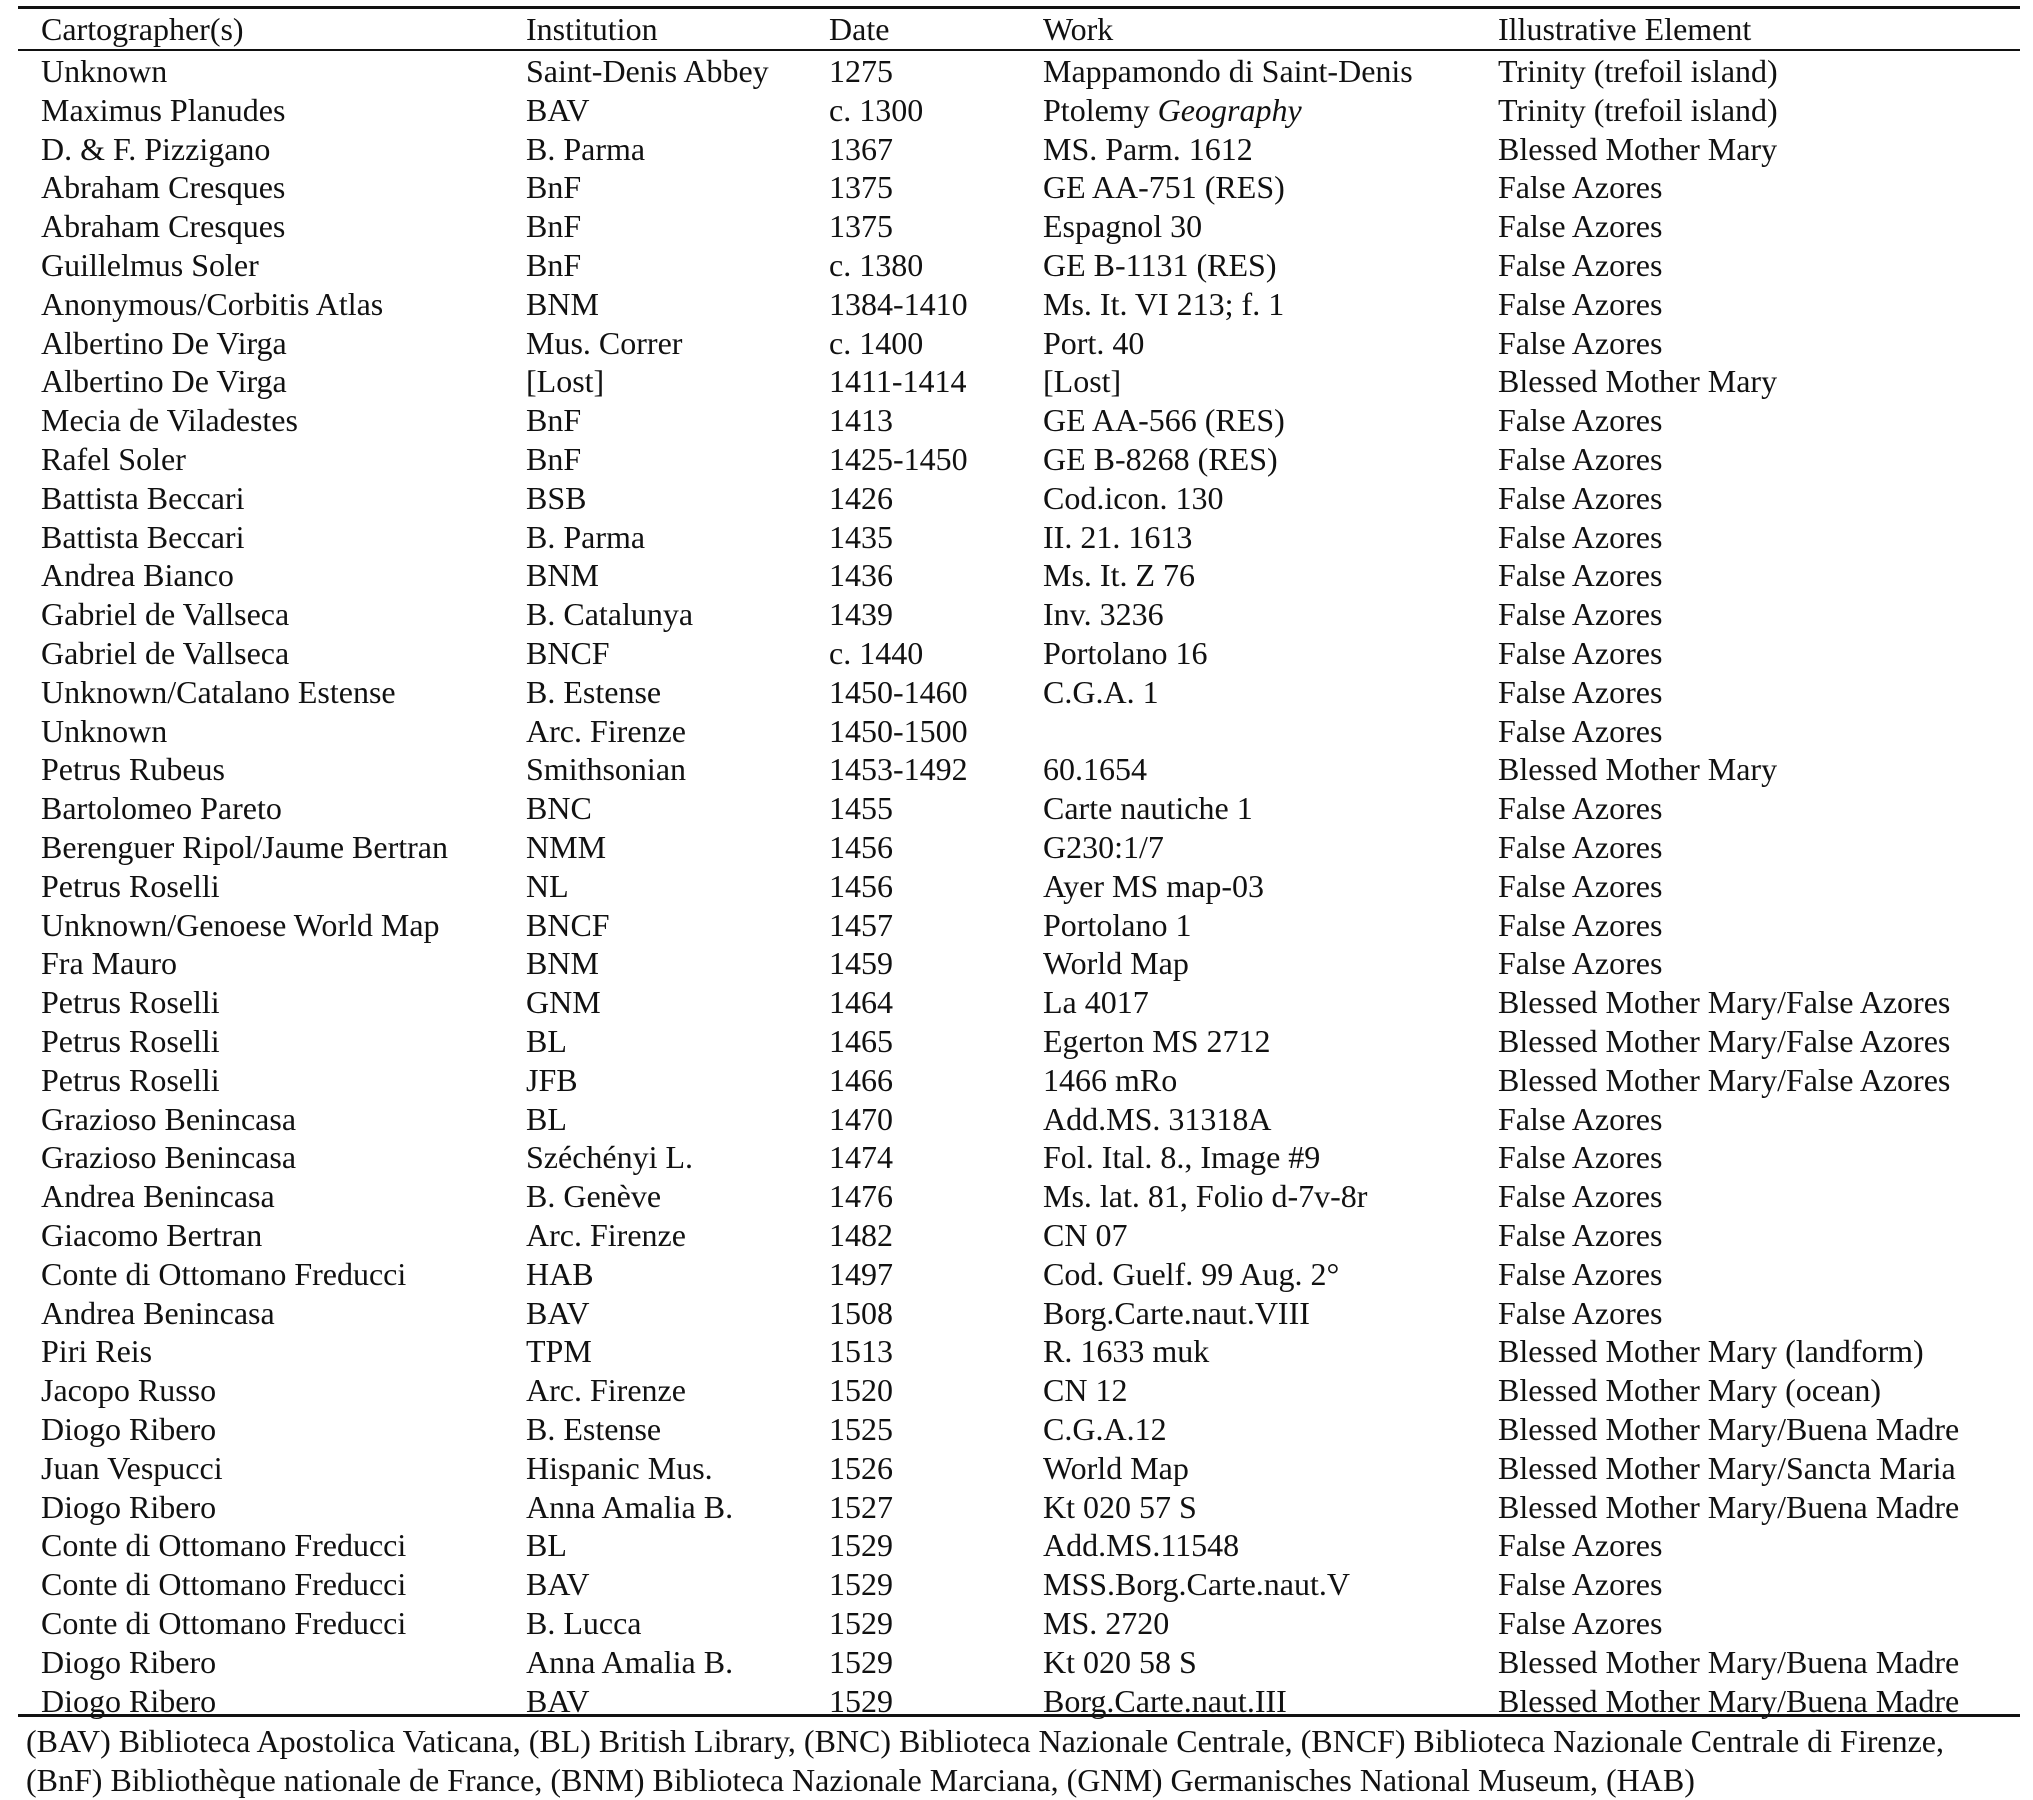 The height and width of the screenshot is (1800, 2033). What do you see at coordinates (97, 1351) in the screenshot?
I see `cell-cartographer: Piri Reis` at bounding box center [97, 1351].